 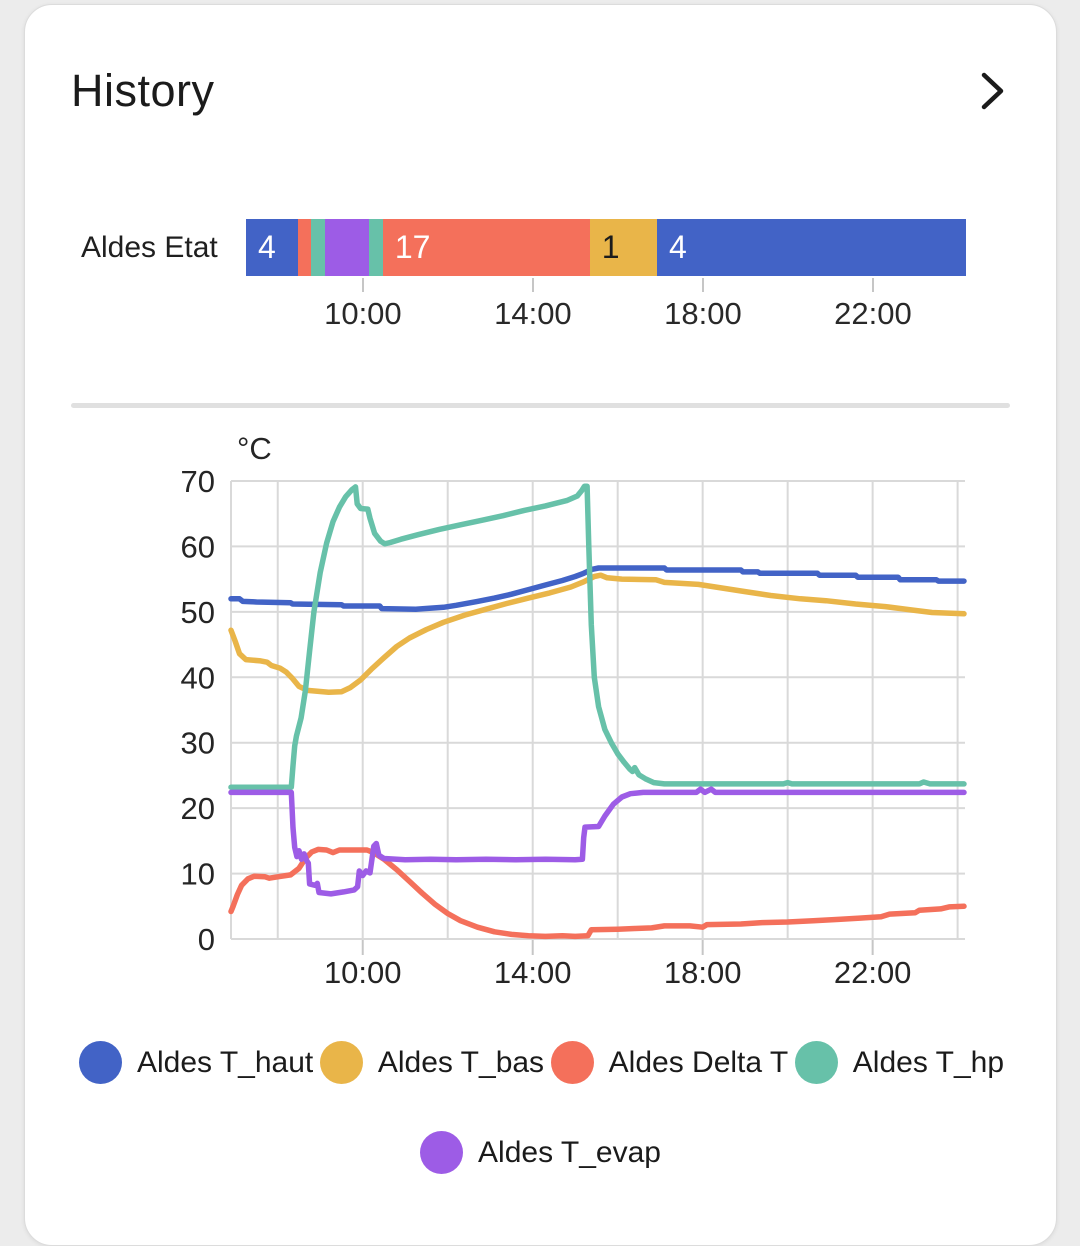 What do you see at coordinates (597, 893) in the screenshot?
I see `series-aldes-delta-t` at bounding box center [597, 893].